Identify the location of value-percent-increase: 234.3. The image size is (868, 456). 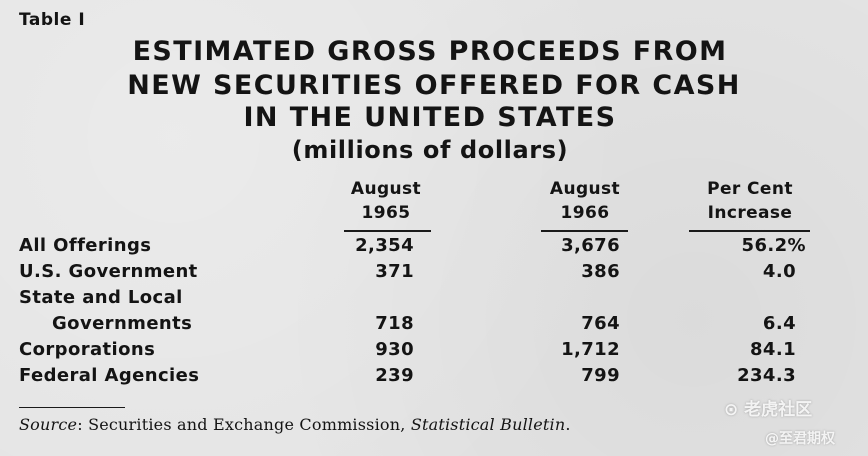
(766, 375).